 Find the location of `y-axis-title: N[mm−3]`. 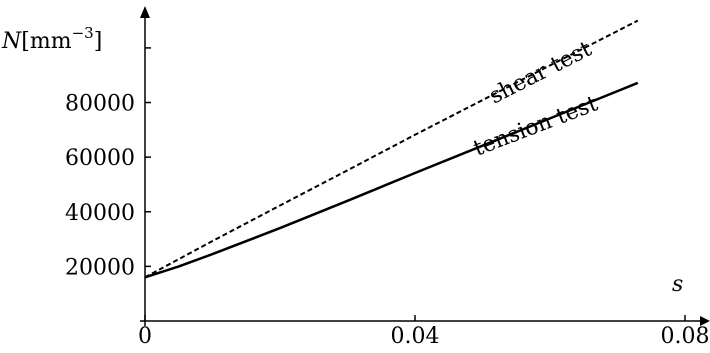

y-axis-title: N[mm−3] is located at coordinates (51, 39).